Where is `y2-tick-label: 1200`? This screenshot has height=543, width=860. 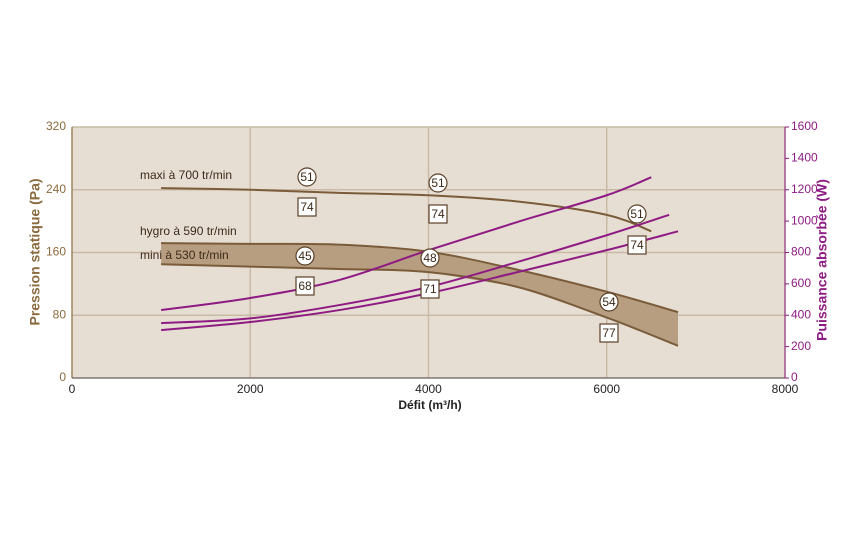
y2-tick-label: 1200 is located at coordinates (804, 189).